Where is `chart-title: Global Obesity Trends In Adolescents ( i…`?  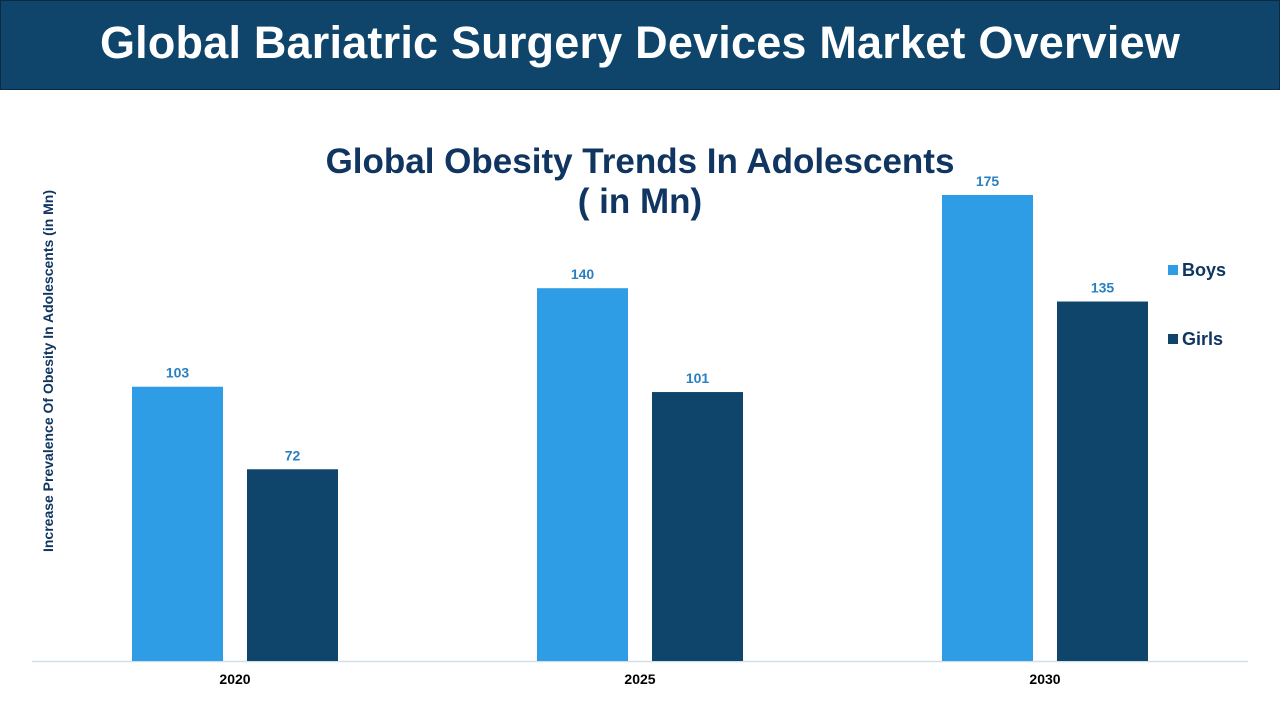 chart-title: Global Obesity Trends In Adolescents ( i… is located at coordinates (640, 182).